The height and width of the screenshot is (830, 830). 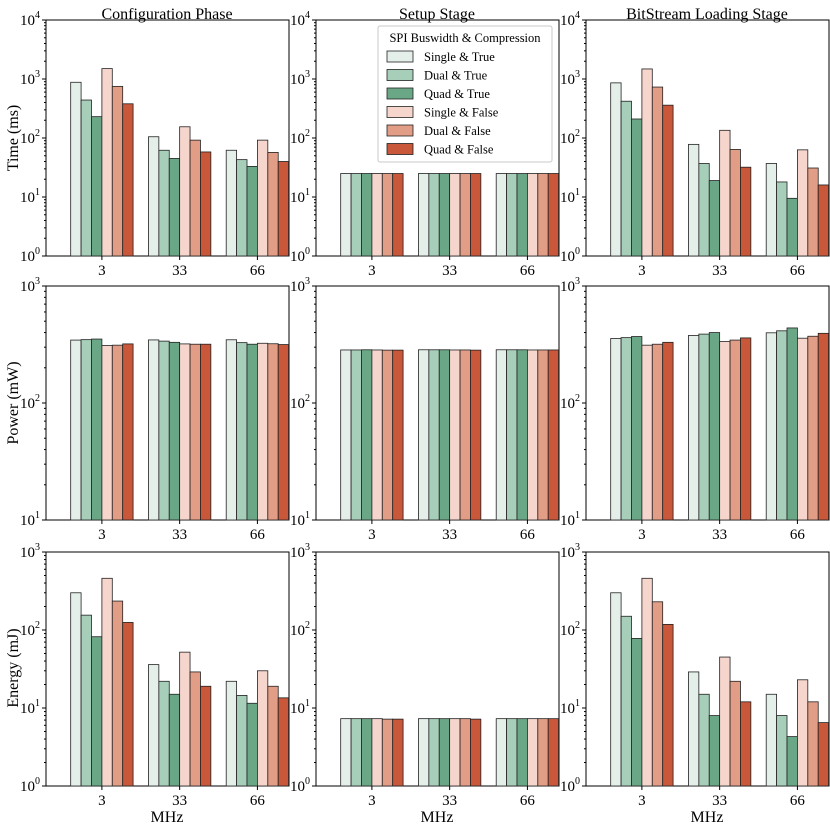 I want to click on bar-power-config-33-s2, so click(x=174, y=431).